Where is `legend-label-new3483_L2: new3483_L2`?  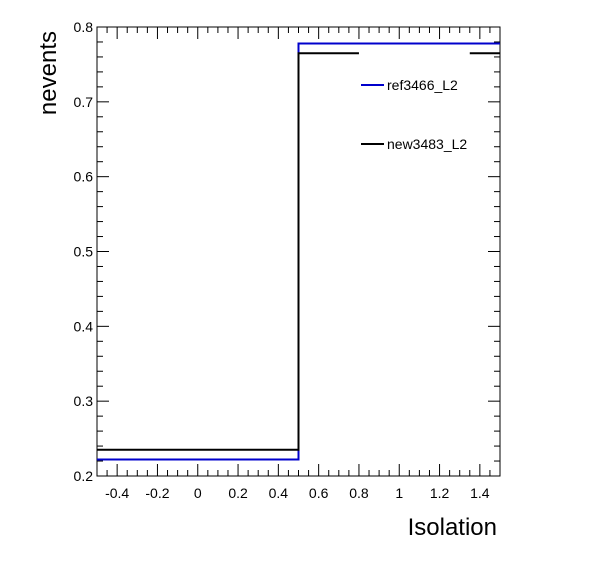
legend-label-new3483_L2: new3483_L2 is located at coordinates (427, 144).